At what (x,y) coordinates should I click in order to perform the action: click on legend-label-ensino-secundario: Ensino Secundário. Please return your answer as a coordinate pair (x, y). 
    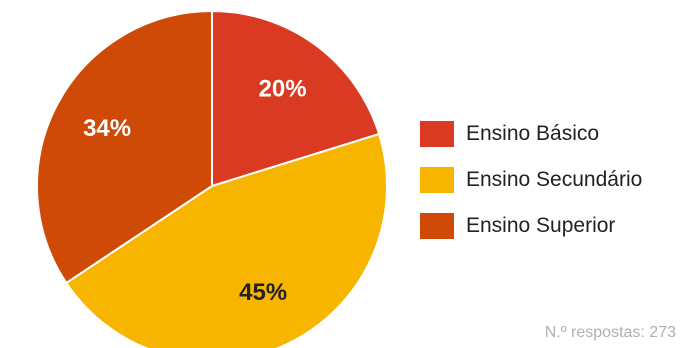
    Looking at the image, I should click on (554, 179).